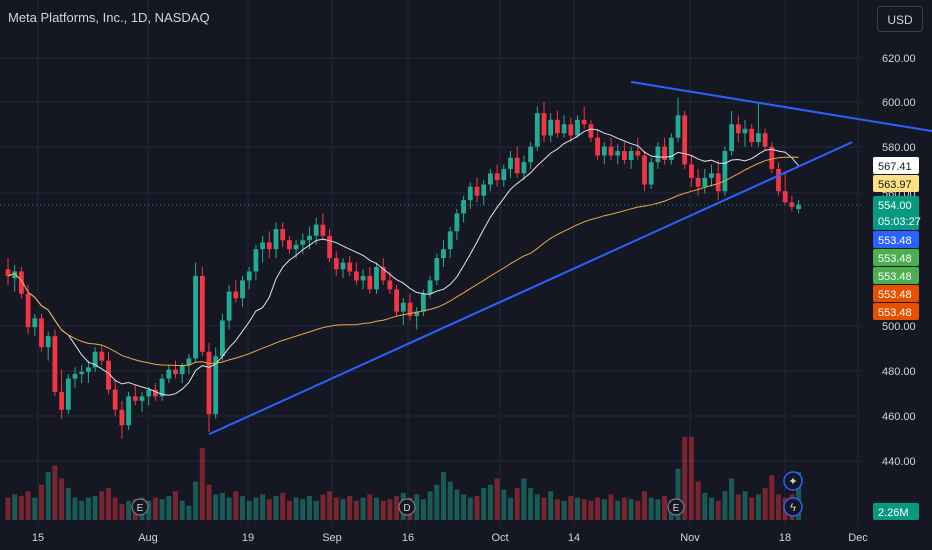 The height and width of the screenshot is (550, 932). I want to click on price-badge-label: 567.41, so click(895, 167).